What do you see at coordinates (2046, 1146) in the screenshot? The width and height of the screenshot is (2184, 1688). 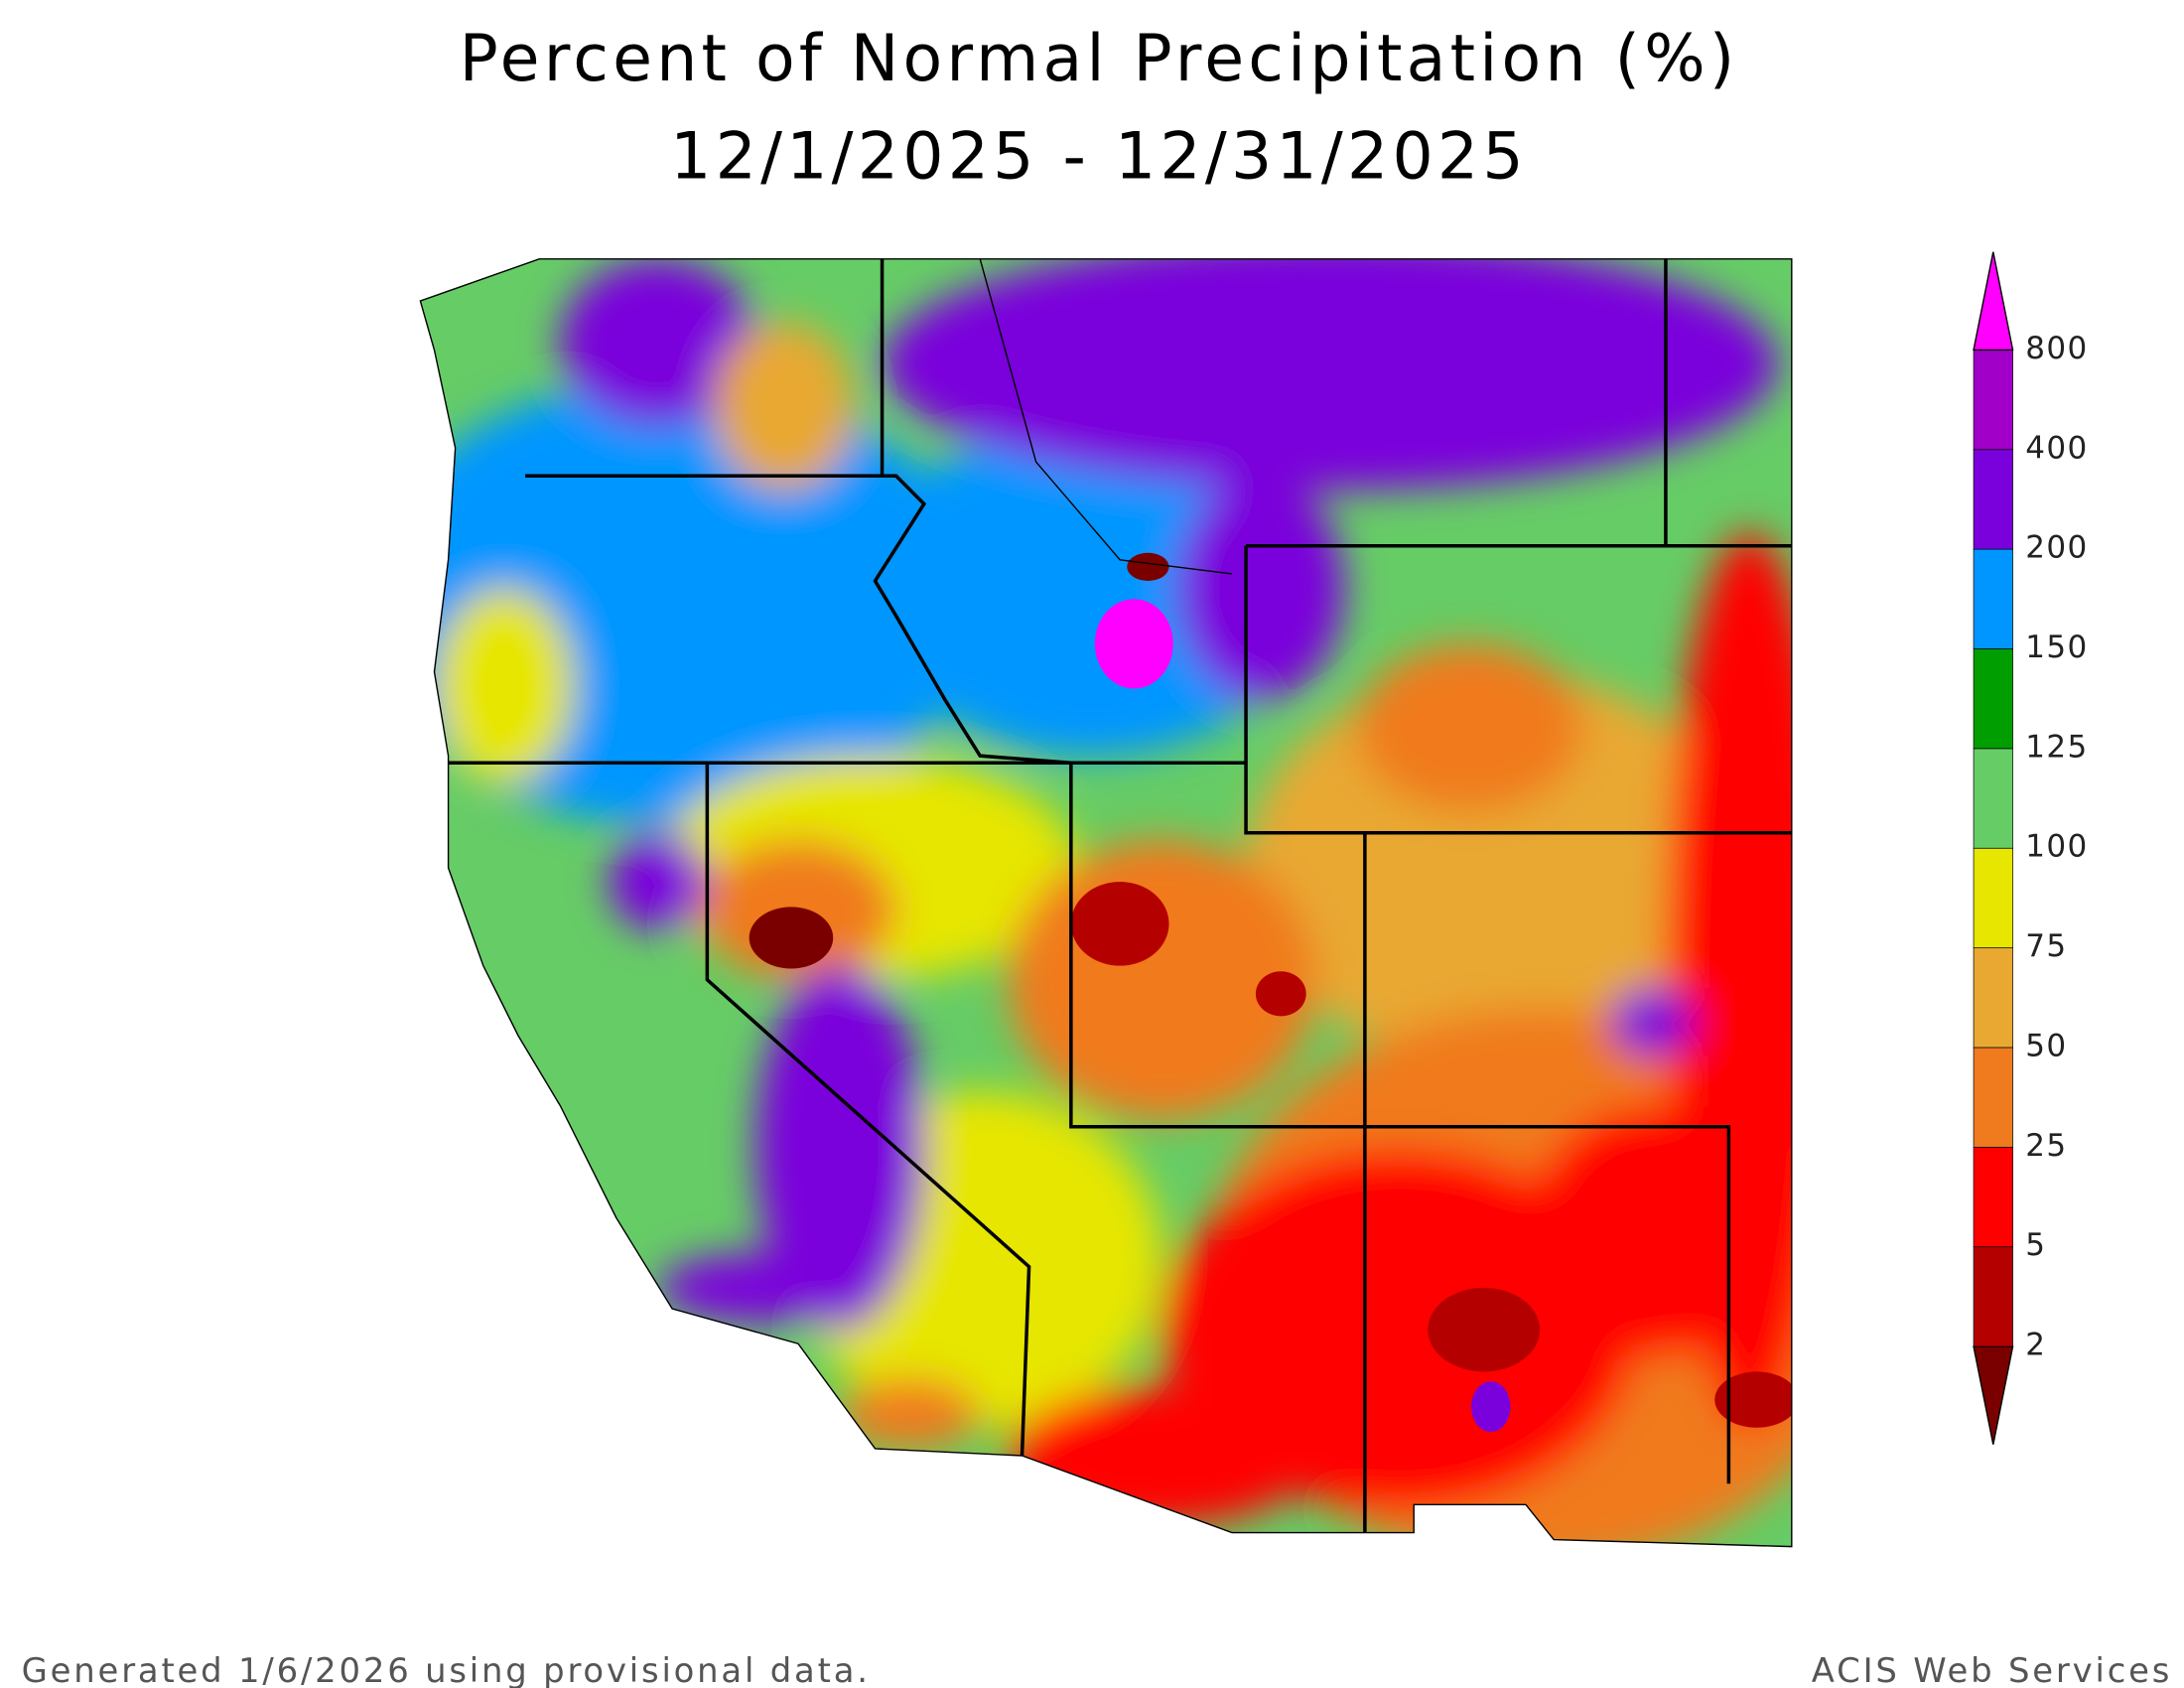 I see `colorbar-tick-label: 25` at bounding box center [2046, 1146].